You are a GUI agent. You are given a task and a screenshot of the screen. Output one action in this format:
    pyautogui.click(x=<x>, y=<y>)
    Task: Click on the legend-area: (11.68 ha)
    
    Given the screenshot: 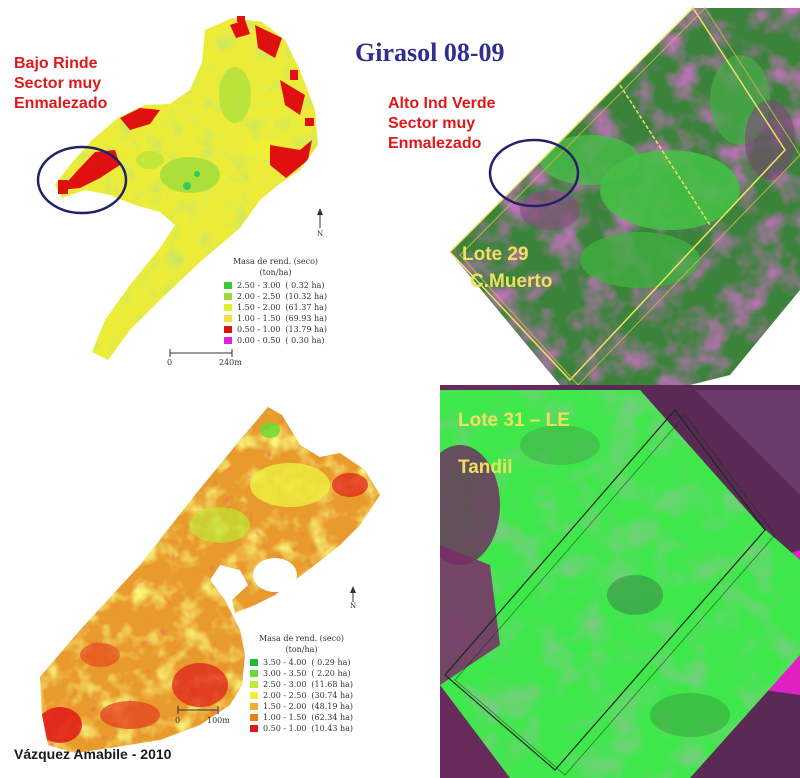 What is the action you would take?
    pyautogui.click(x=332, y=684)
    